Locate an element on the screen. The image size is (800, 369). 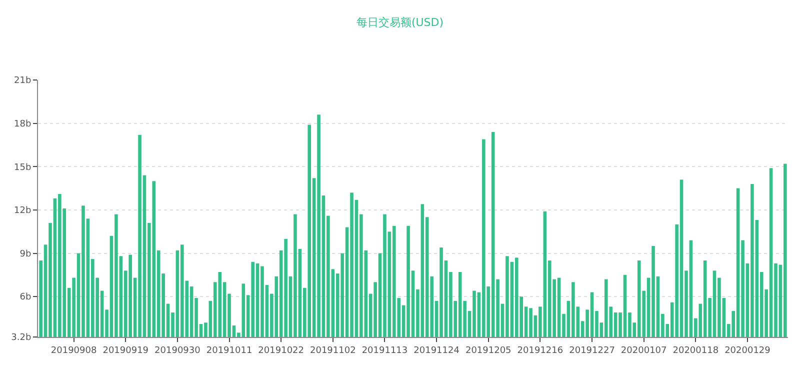
x-tick-label: 20191011 is located at coordinates (229, 351).